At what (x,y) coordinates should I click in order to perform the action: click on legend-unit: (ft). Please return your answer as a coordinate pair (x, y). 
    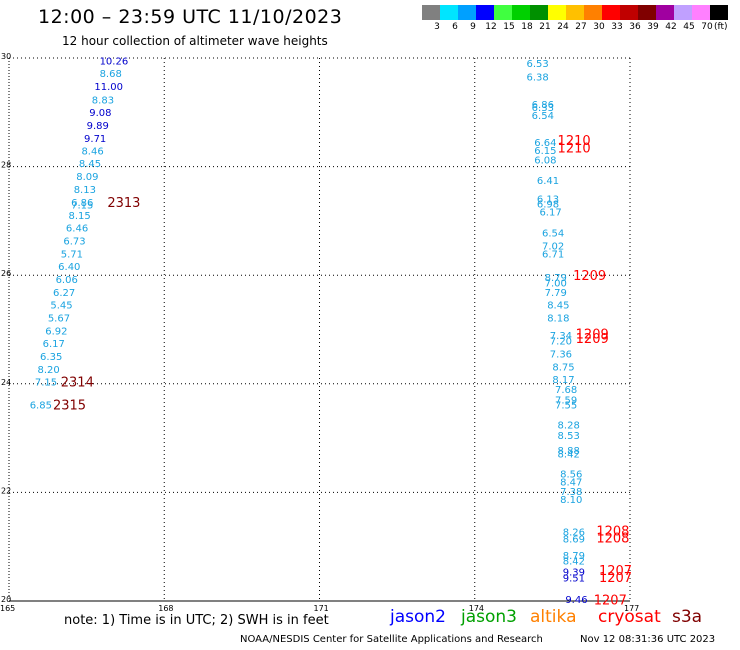
    Looking at the image, I should click on (721, 27).